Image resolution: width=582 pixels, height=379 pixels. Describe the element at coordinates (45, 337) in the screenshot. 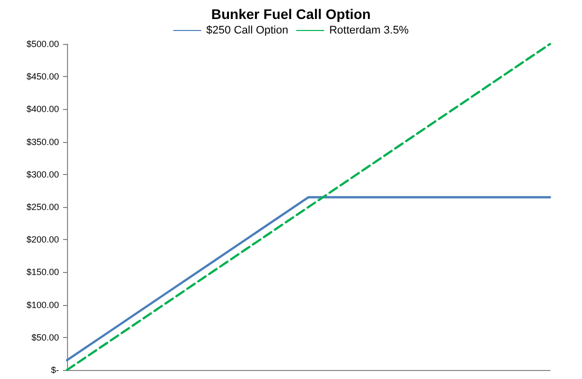

I see `y-tick-label: $50.00` at that location.